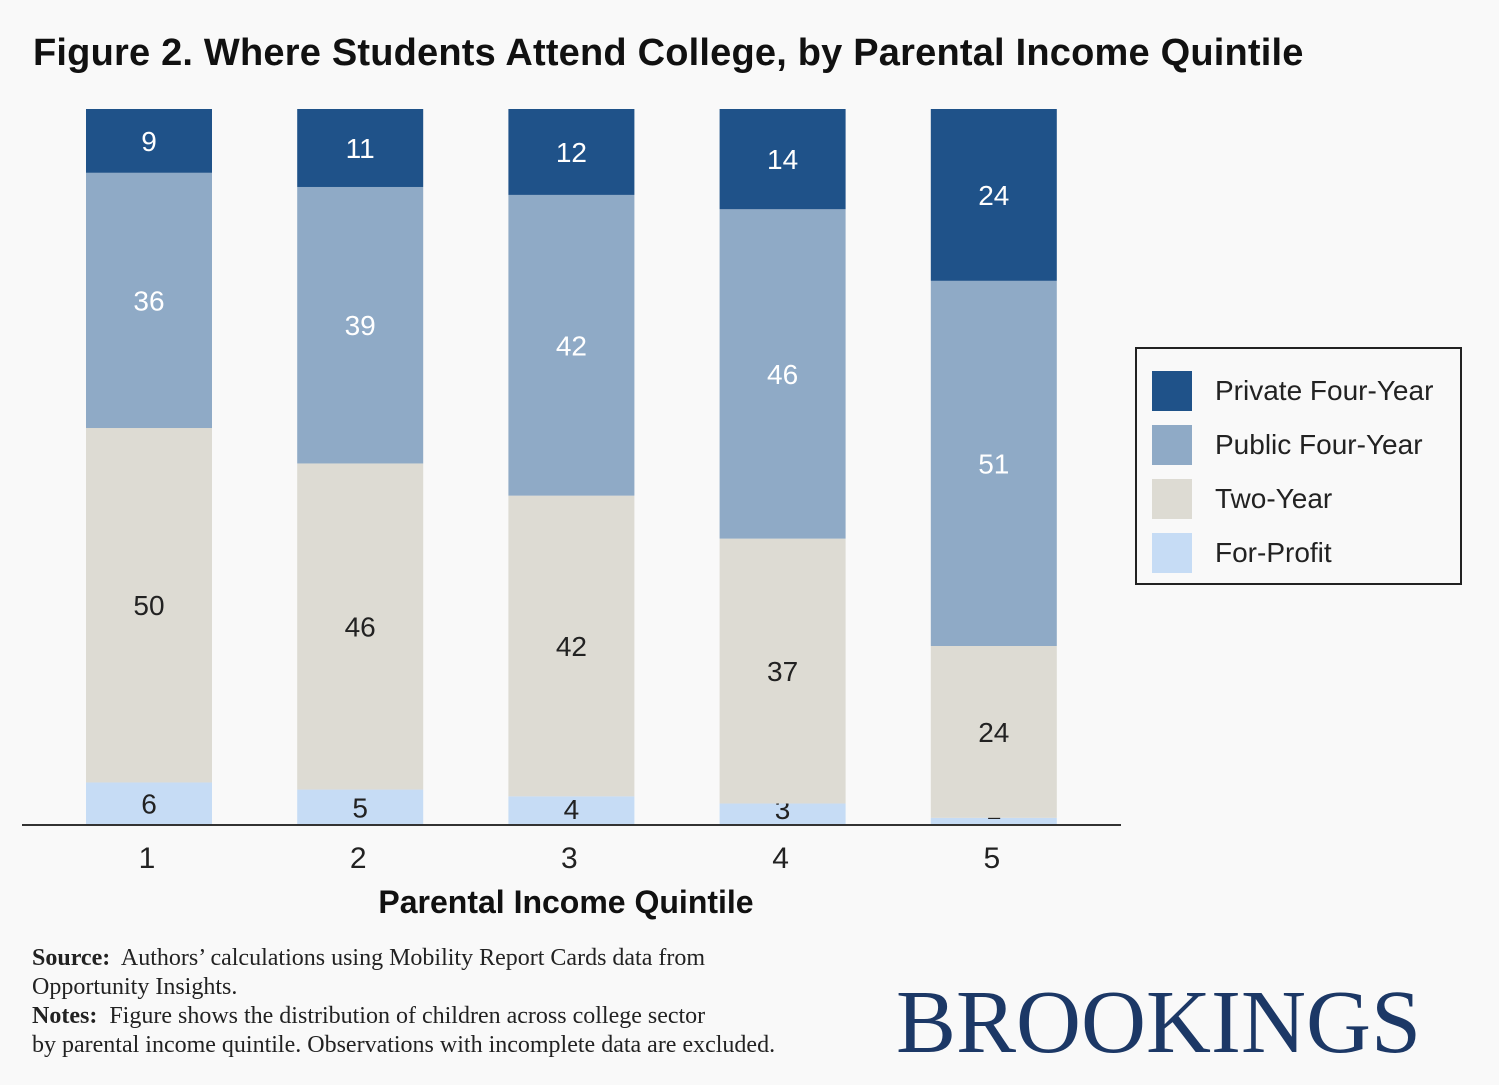 Image resolution: width=1499 pixels, height=1085 pixels. Describe the element at coordinates (135, 987) in the screenshot. I see `source-text-2: Opportunity Insights.` at that location.